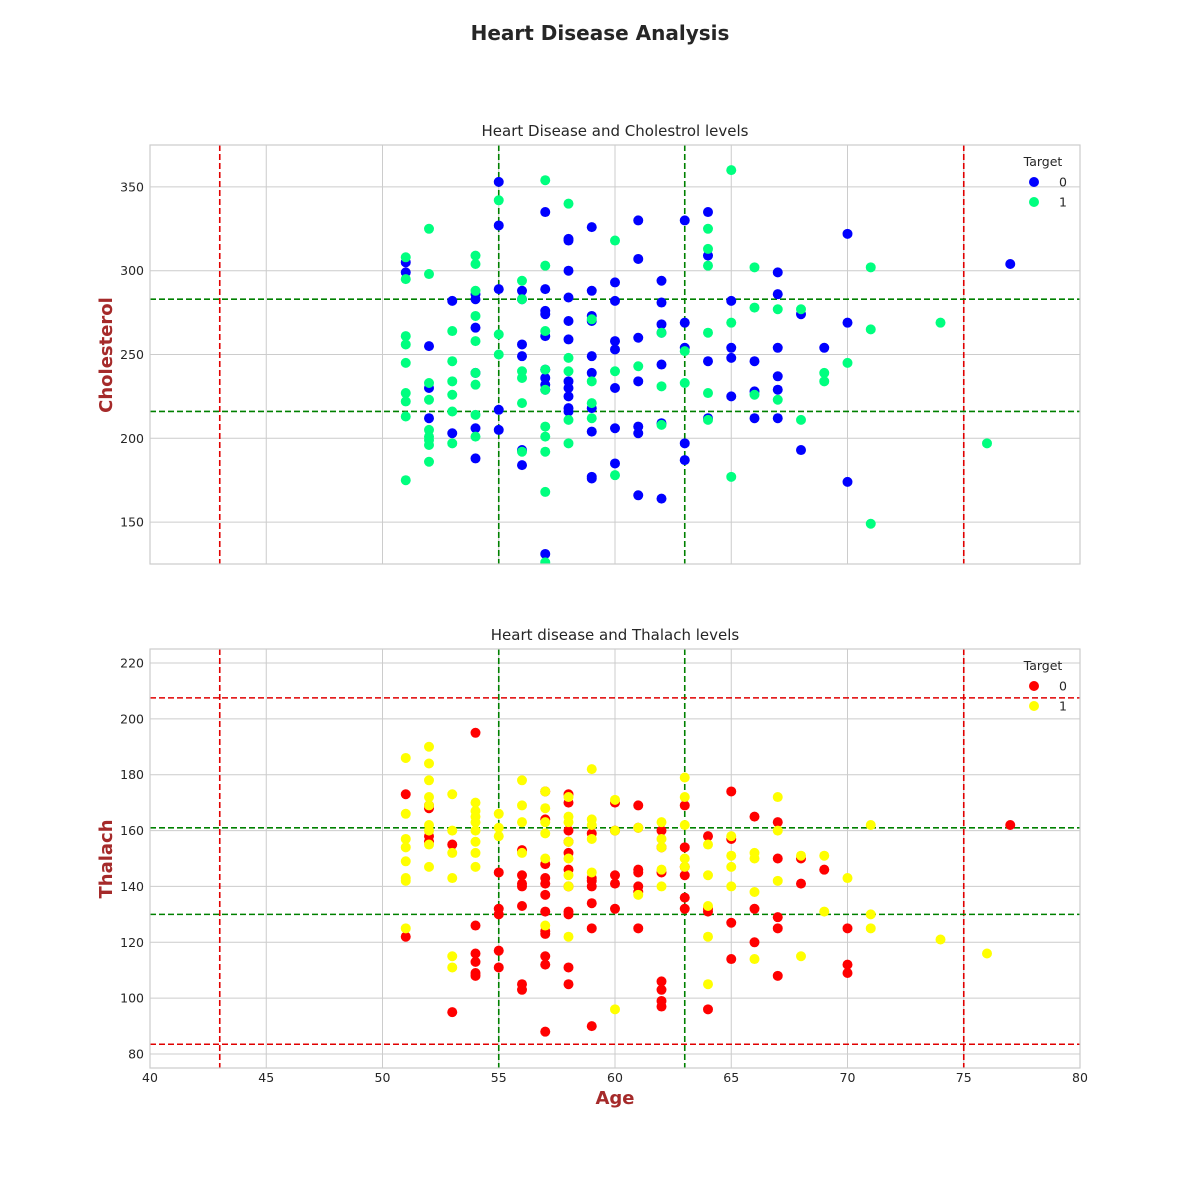 The width and height of the screenshot is (1200, 1200). I want to click on cholesterol-legend-label-1: 1, so click(1063, 202).